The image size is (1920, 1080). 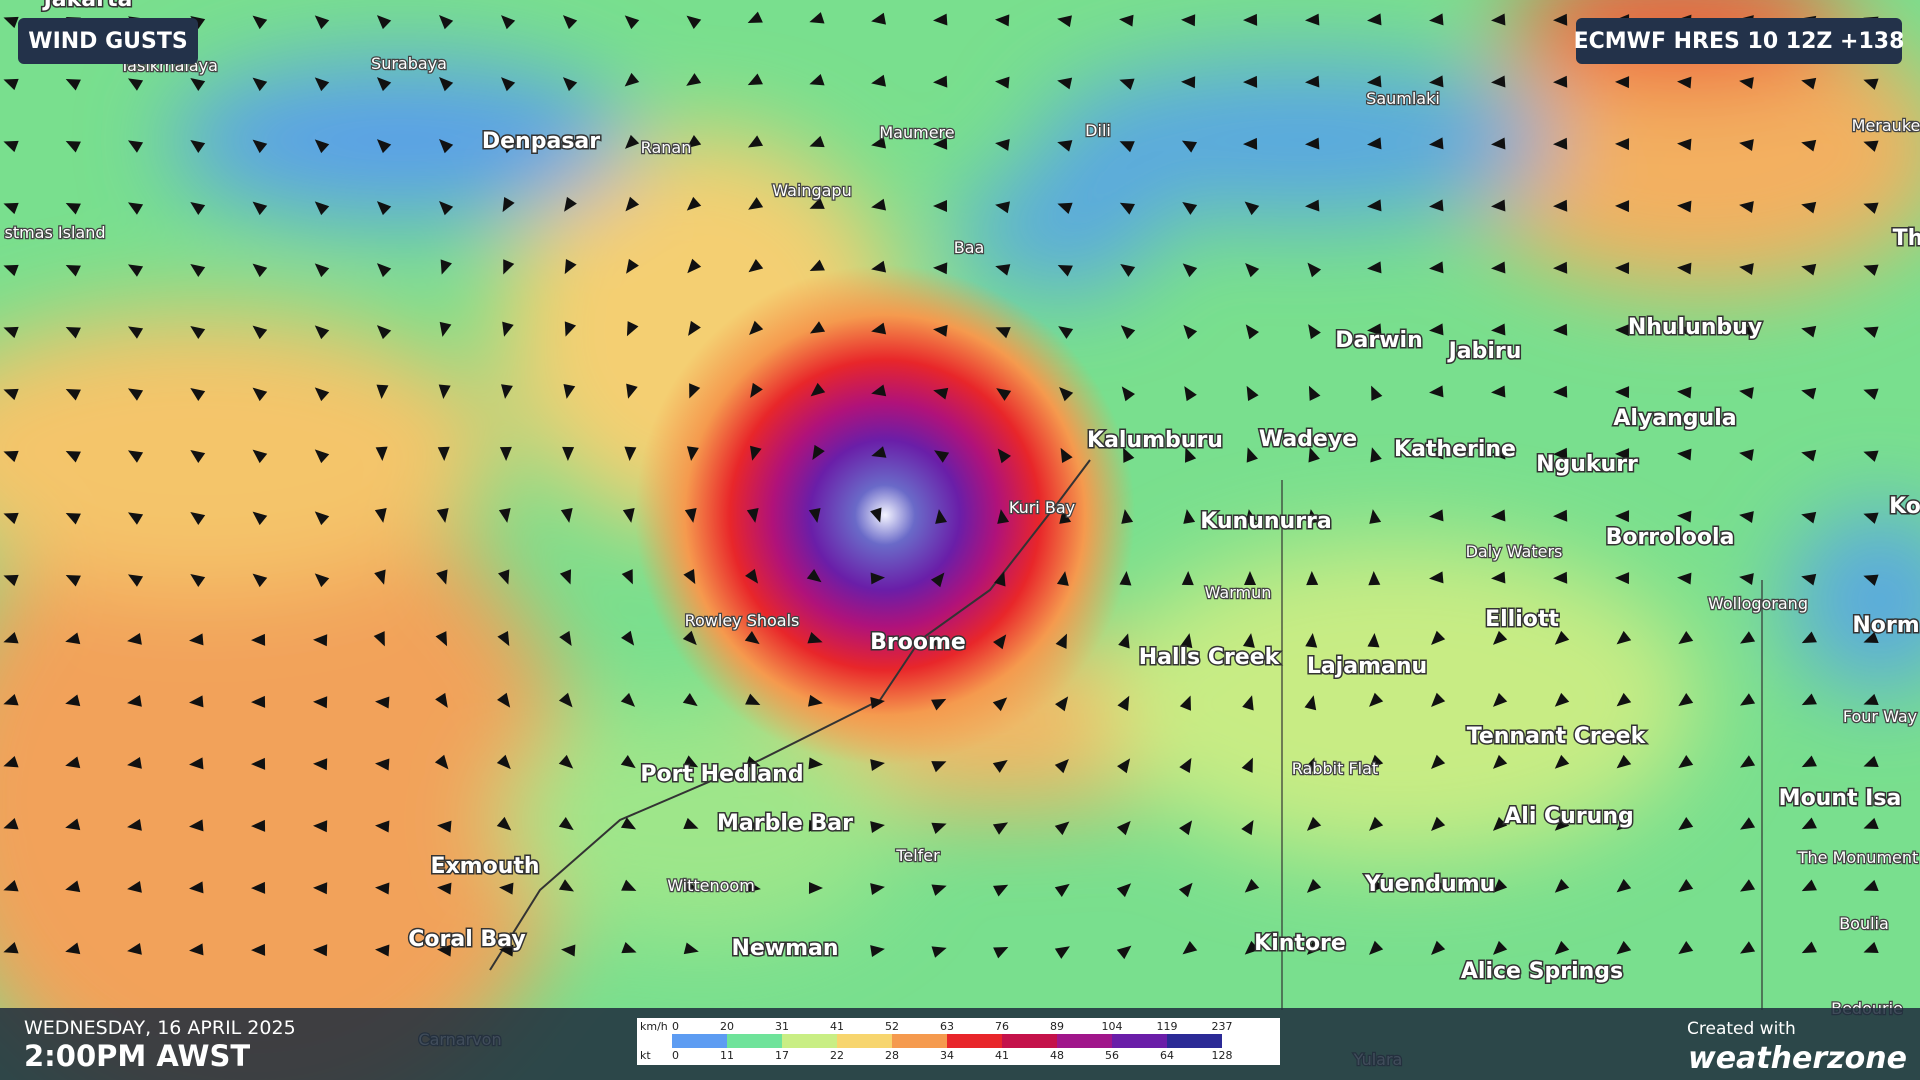 I want to click on place-label: Kalumburu, so click(x=1155, y=440).